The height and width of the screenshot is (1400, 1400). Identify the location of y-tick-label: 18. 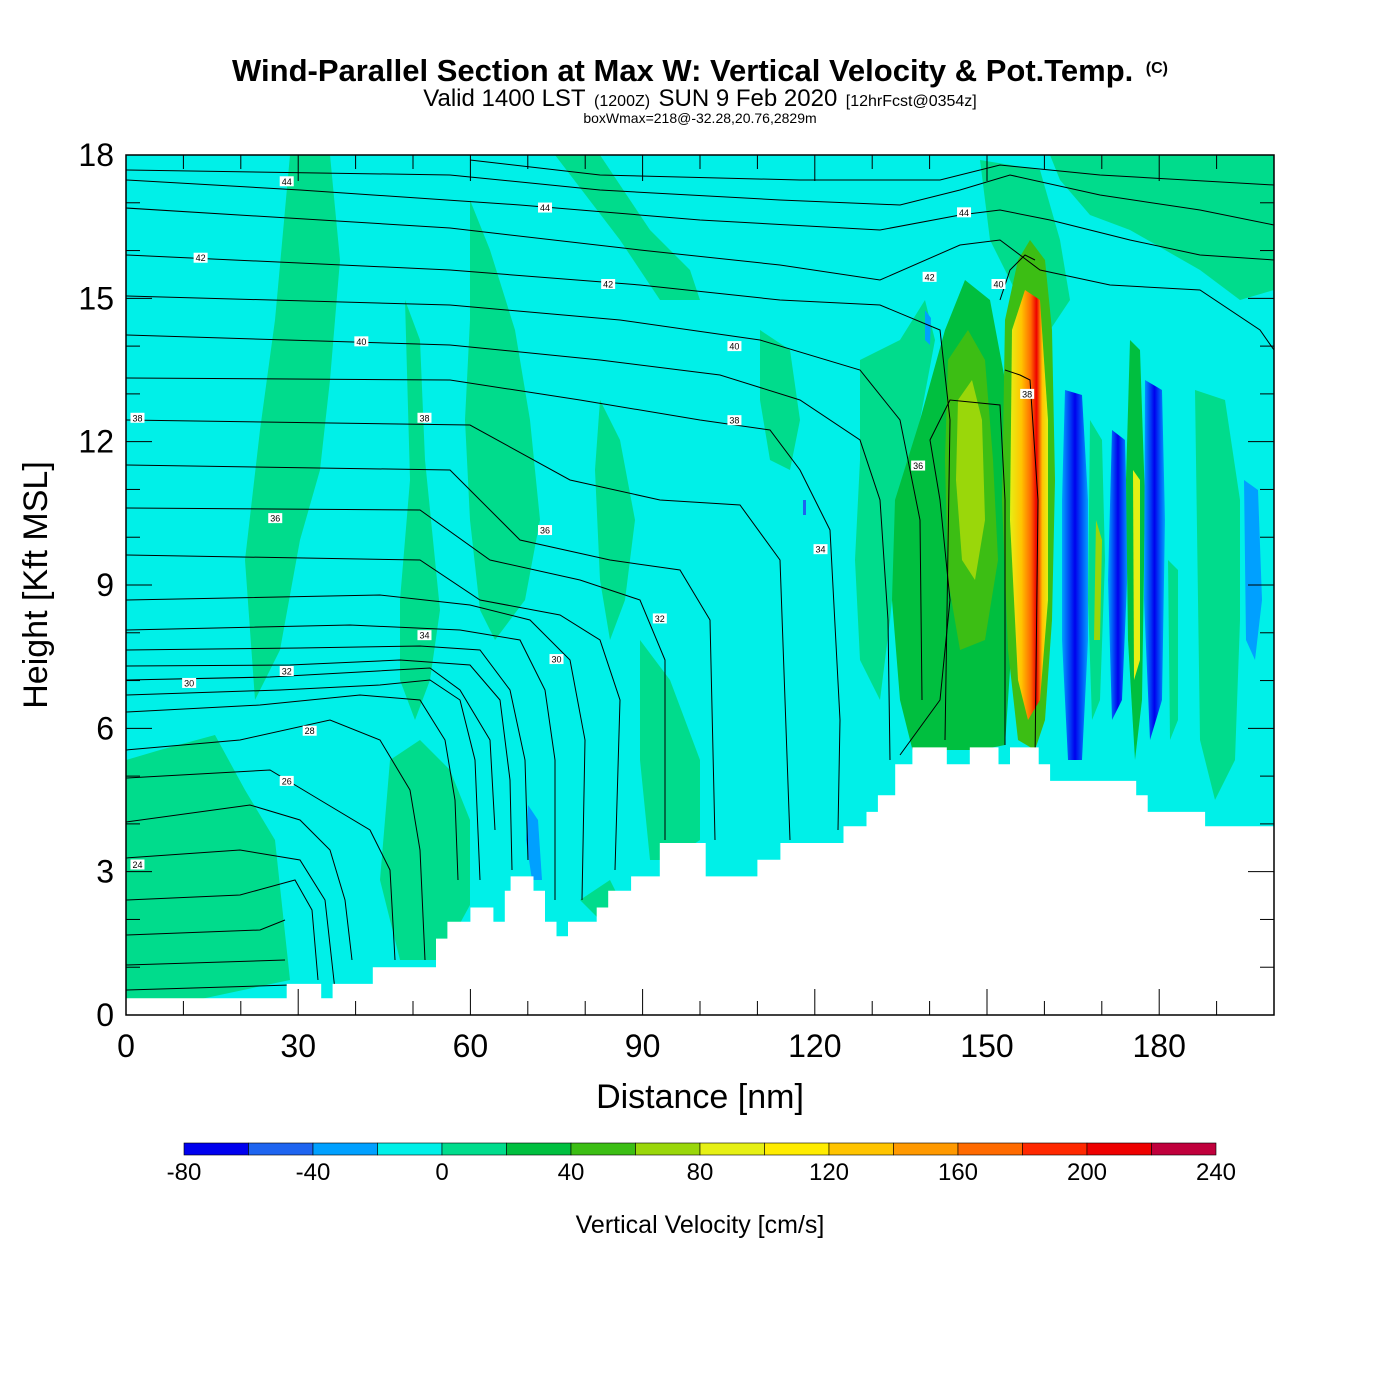
(96, 155).